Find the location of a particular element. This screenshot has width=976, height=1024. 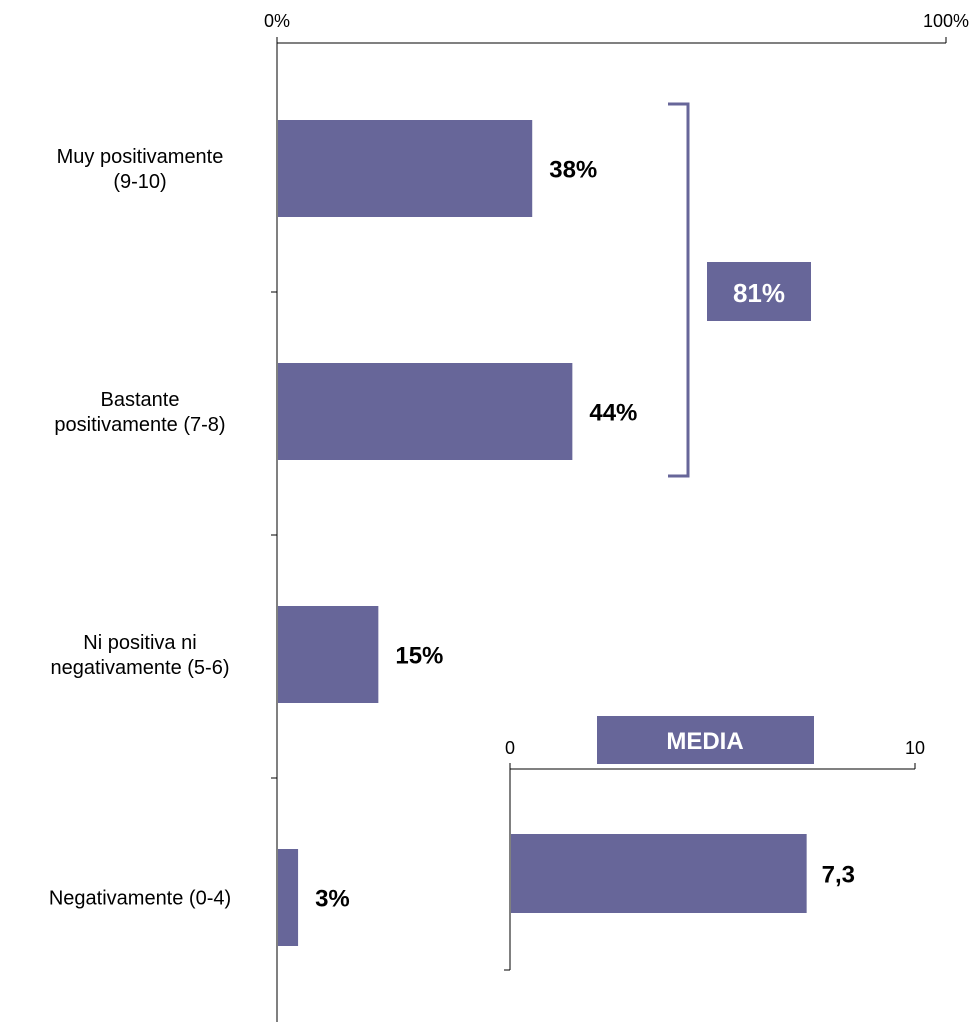

category-label-line: negativamente (5-6) is located at coordinates (140, 668).